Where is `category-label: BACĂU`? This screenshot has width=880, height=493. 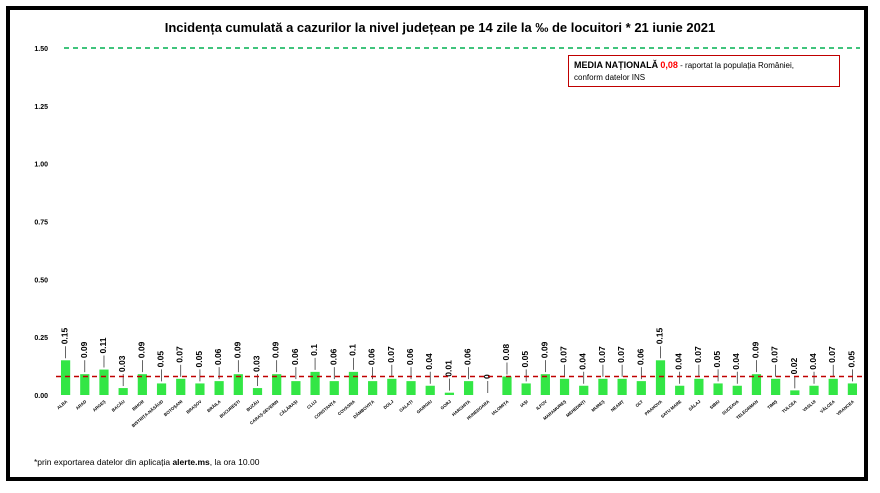
category-label: BACĂU is located at coordinates (118, 406).